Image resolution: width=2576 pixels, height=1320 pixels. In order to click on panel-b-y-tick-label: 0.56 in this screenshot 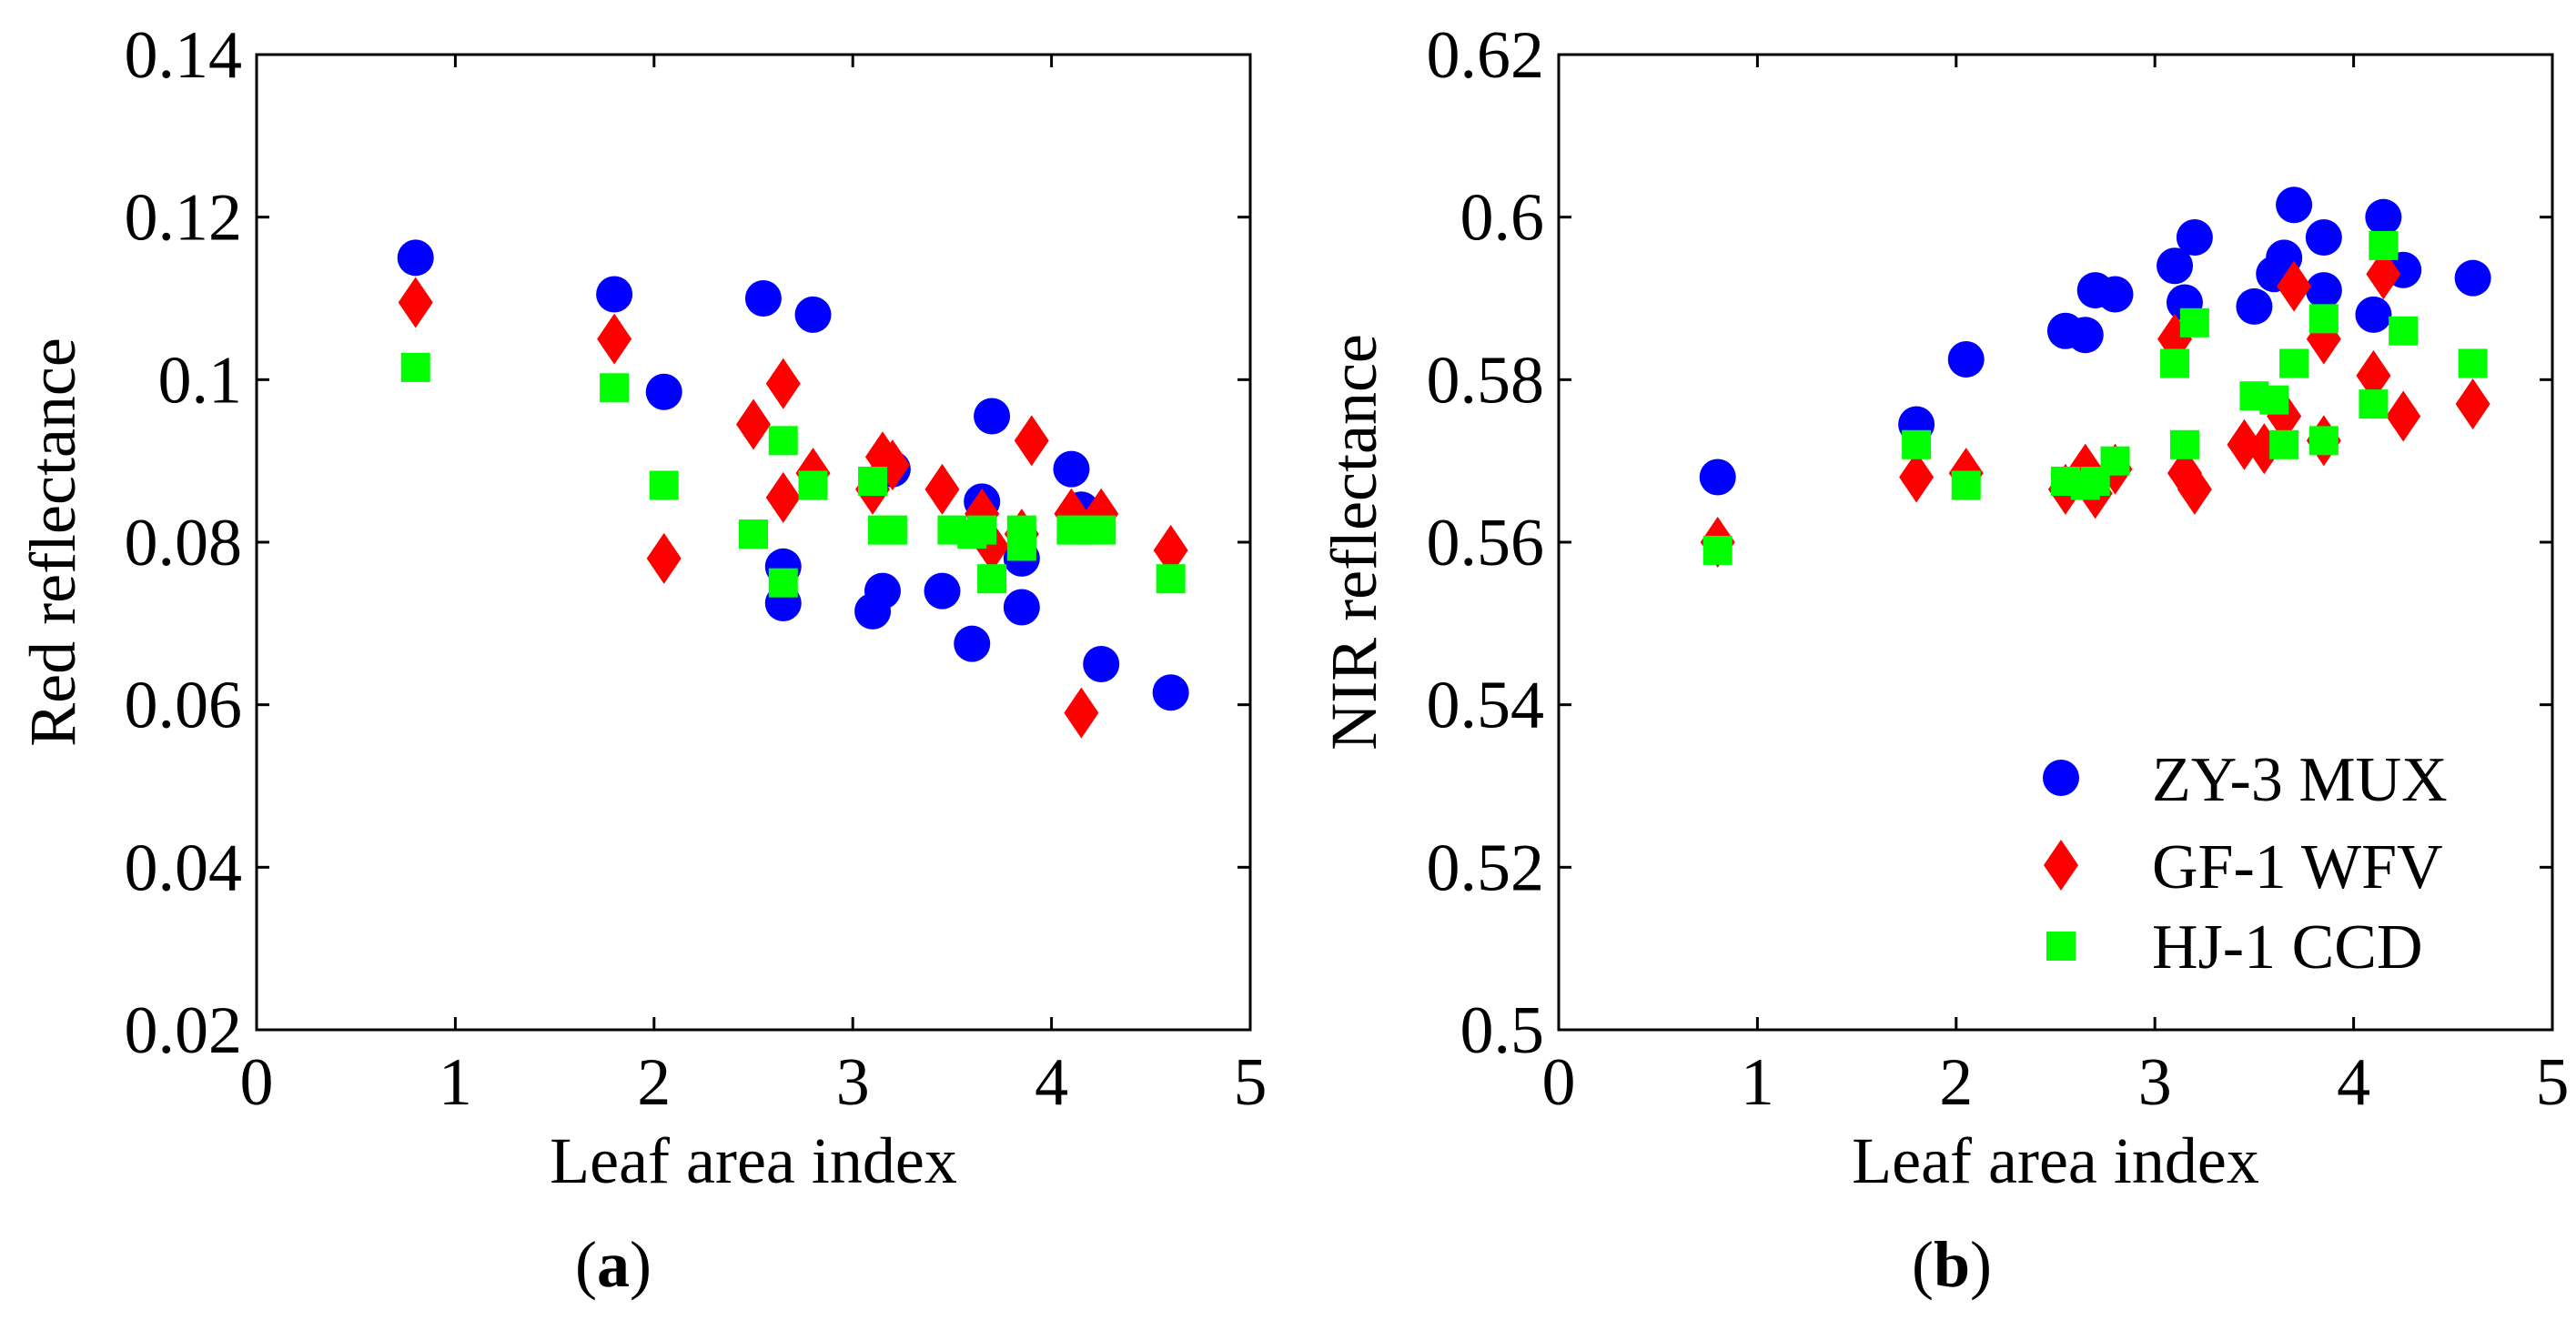, I will do `click(1486, 543)`.